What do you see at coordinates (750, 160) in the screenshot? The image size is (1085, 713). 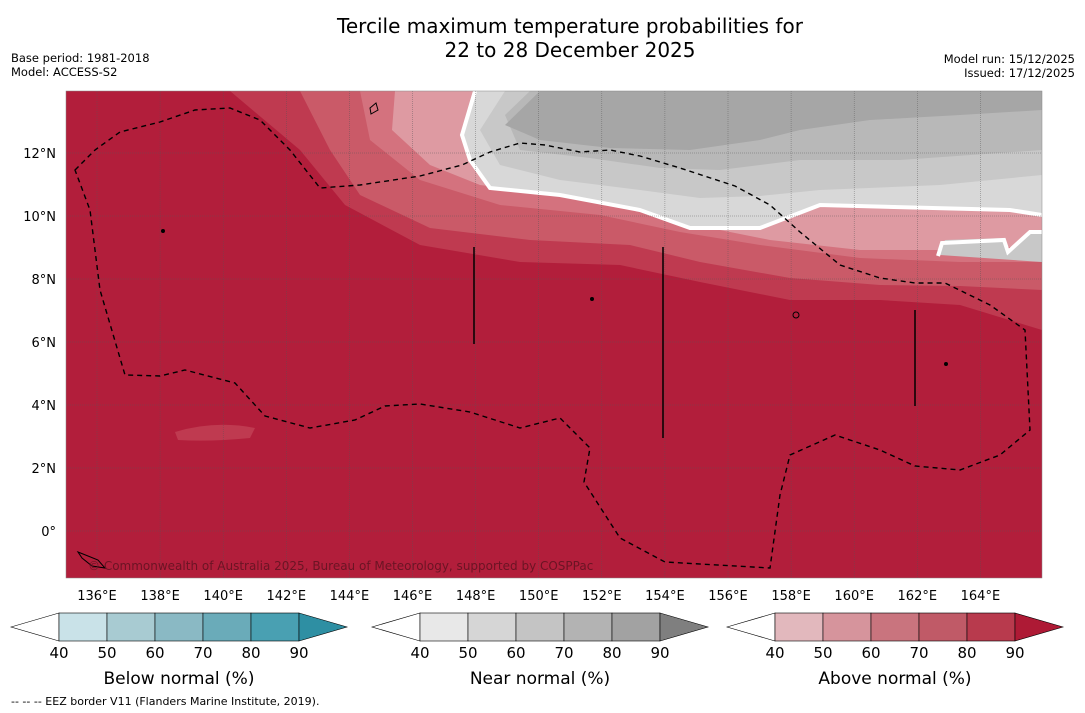 I see `near-normal-boundary` at bounding box center [750, 160].